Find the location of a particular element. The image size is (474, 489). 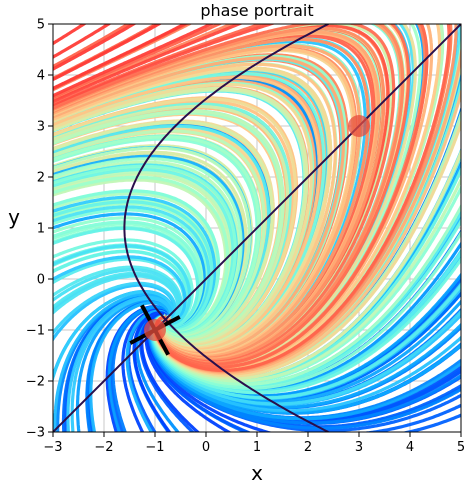

y-axis-label: y is located at coordinates (14, 217).